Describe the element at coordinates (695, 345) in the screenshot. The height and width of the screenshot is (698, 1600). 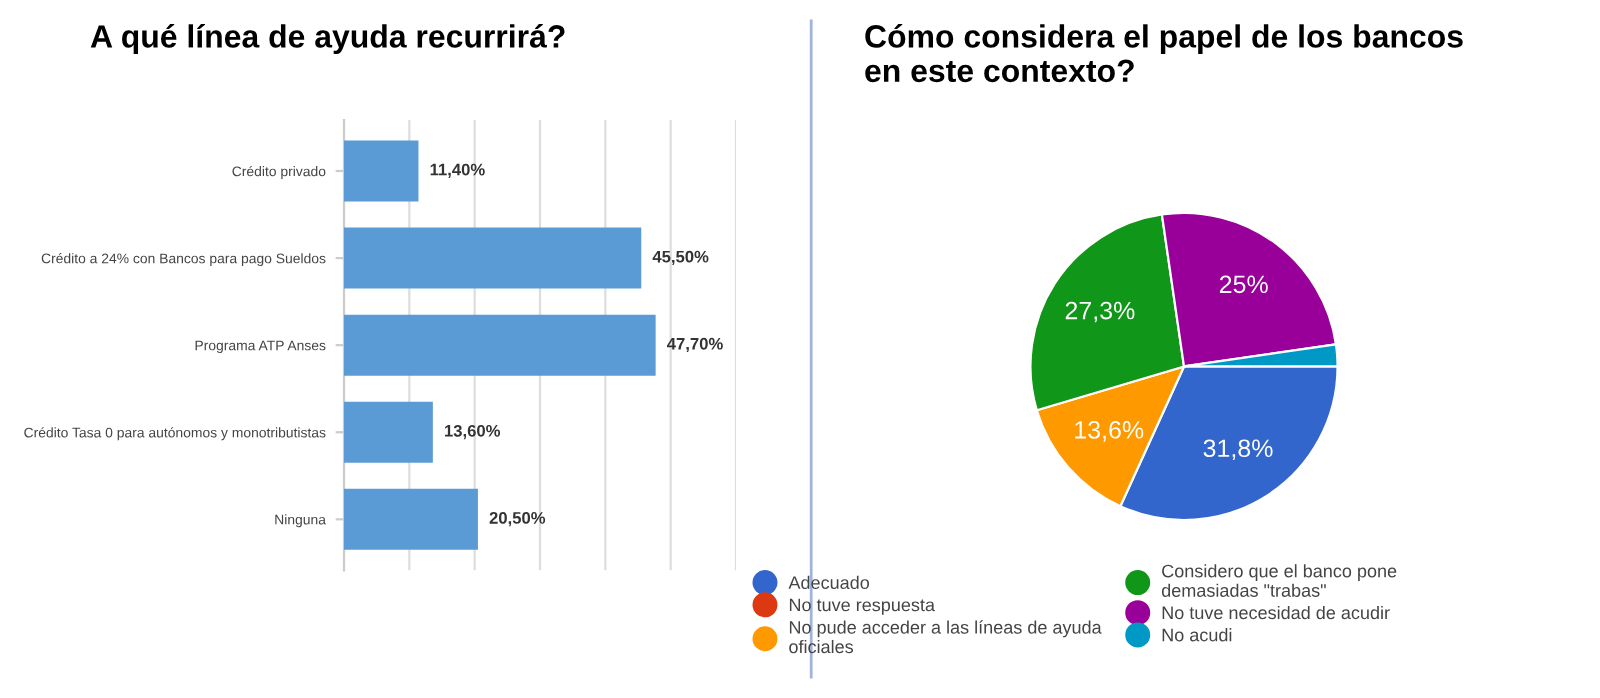
I see `data-label: 47,70%` at that location.